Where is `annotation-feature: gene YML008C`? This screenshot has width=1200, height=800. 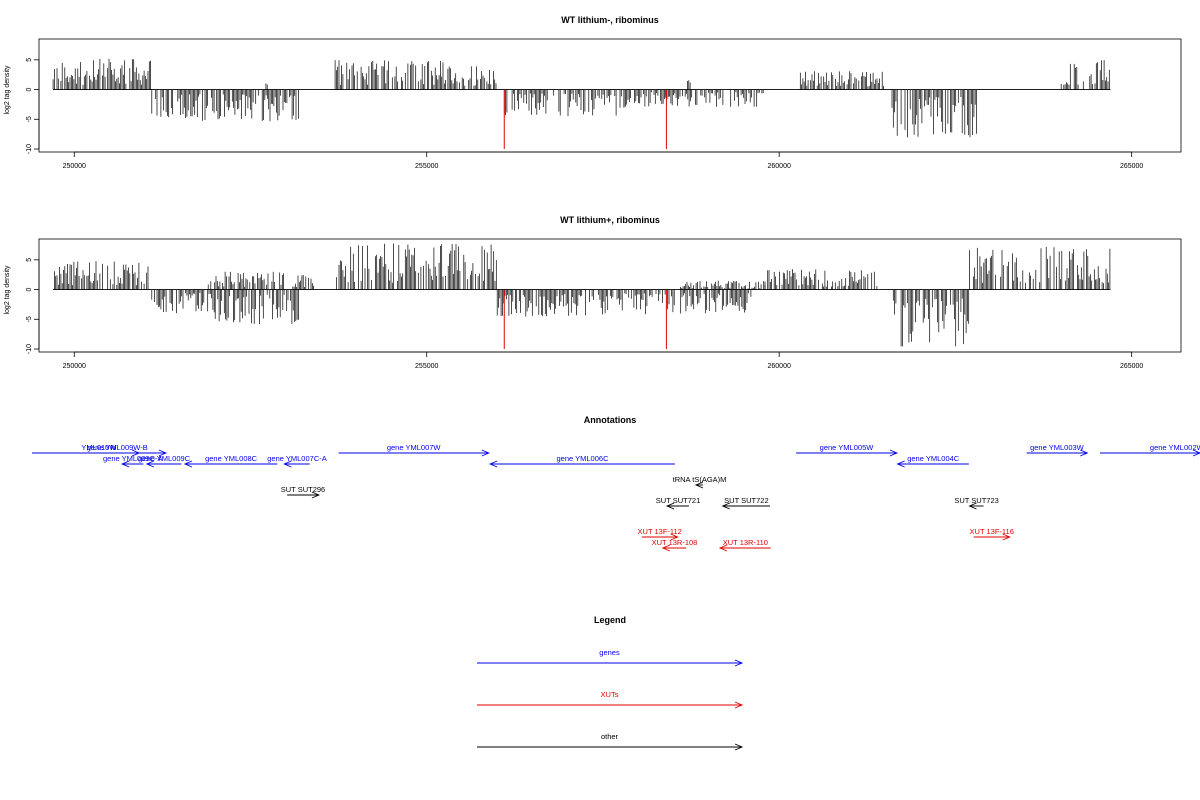 annotation-feature: gene YML008C is located at coordinates (230, 461).